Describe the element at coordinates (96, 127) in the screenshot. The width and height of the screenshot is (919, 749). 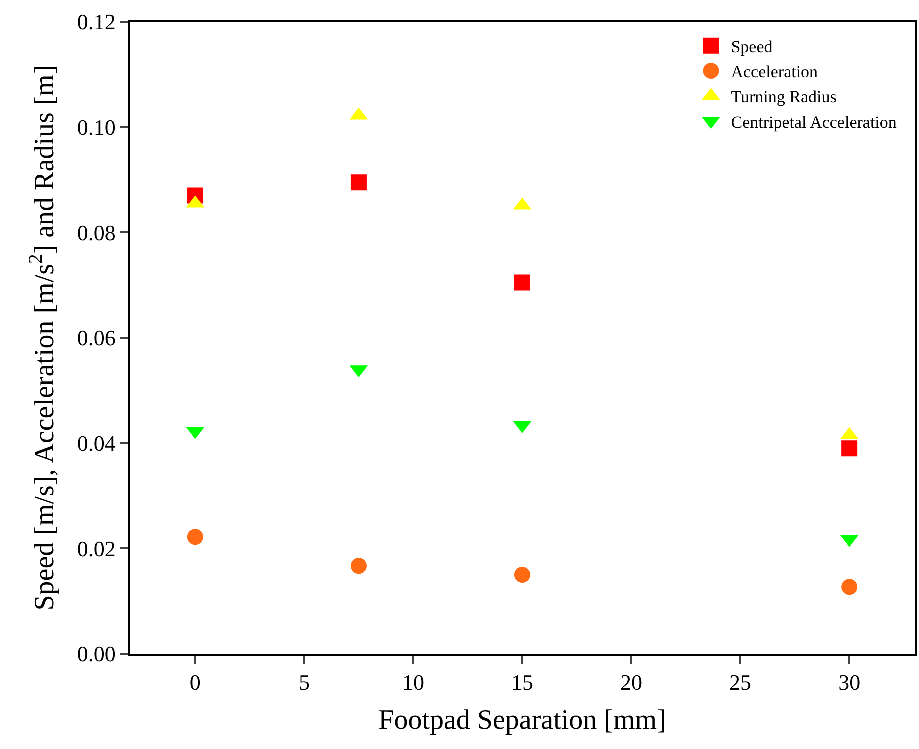
I see `y-tick-label: 0.10` at that location.